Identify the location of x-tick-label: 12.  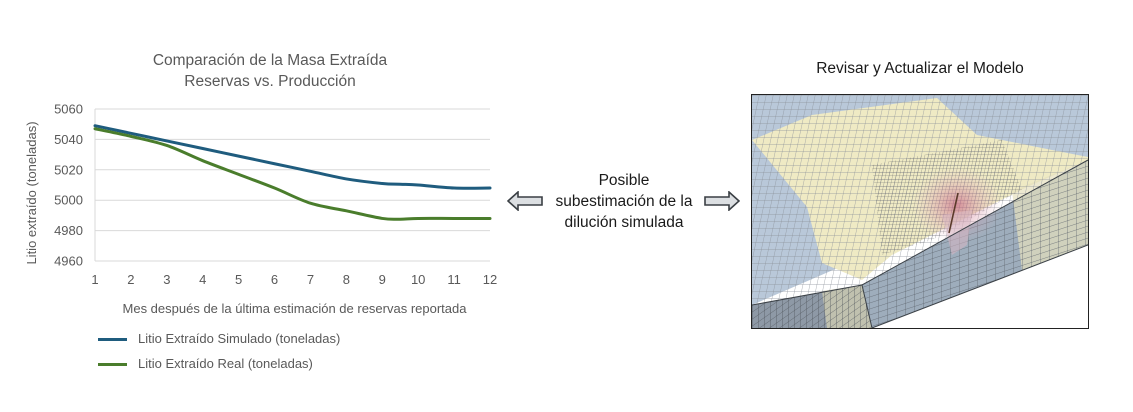
(490, 279).